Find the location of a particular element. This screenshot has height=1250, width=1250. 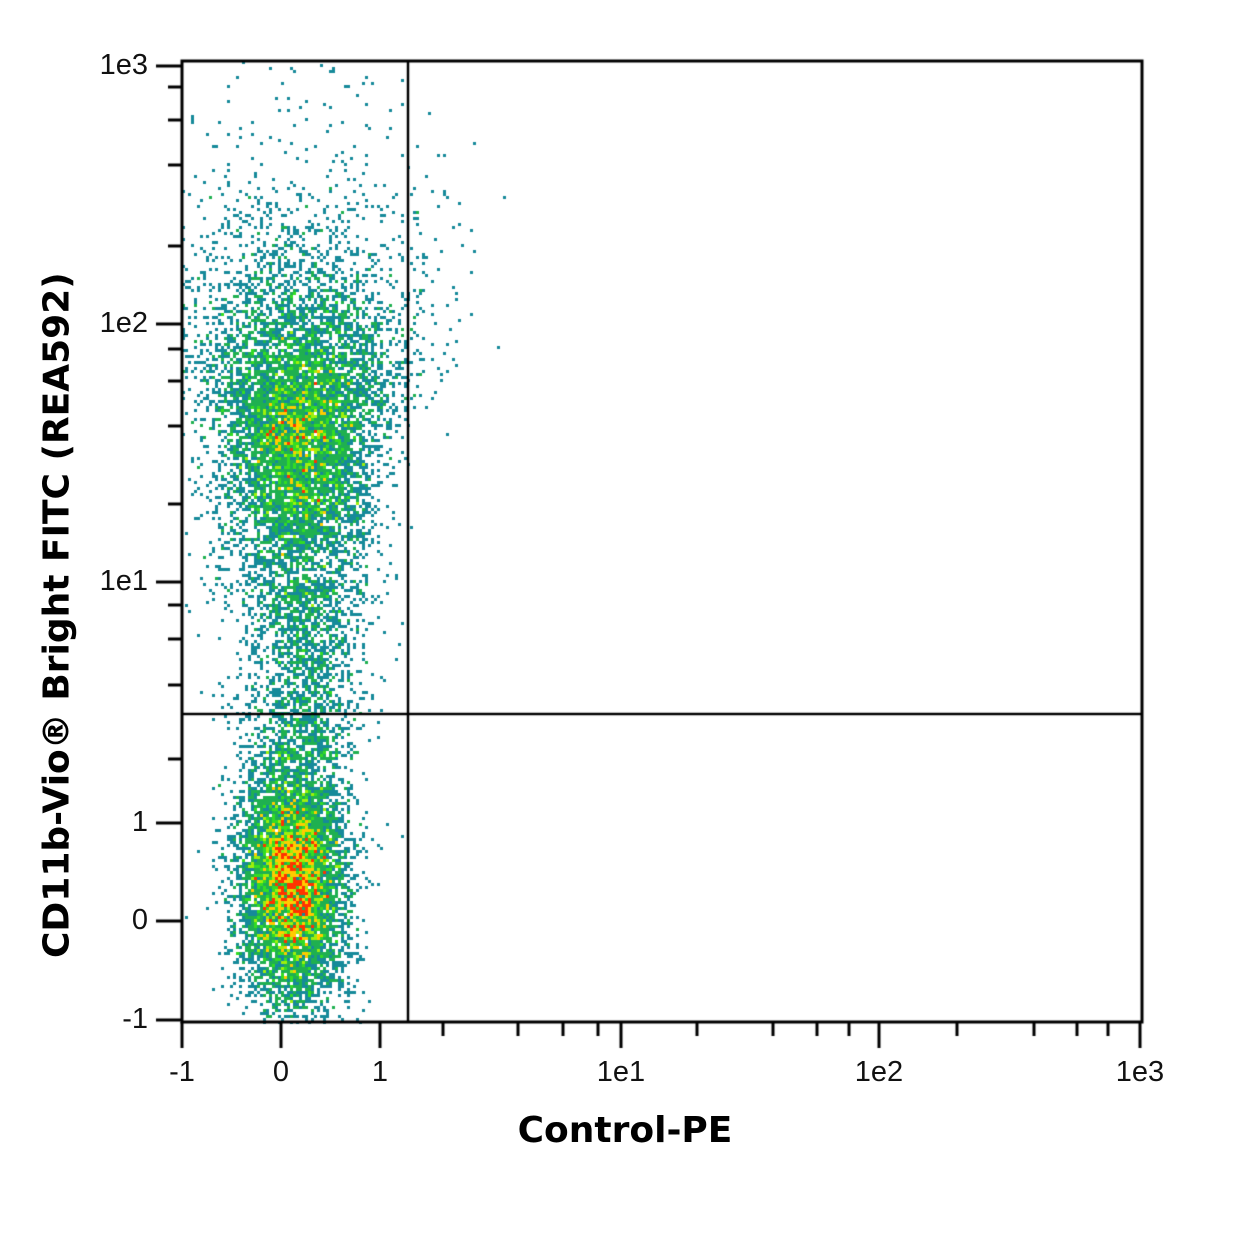

x-tick-label: 1e2 is located at coordinates (879, 1072).